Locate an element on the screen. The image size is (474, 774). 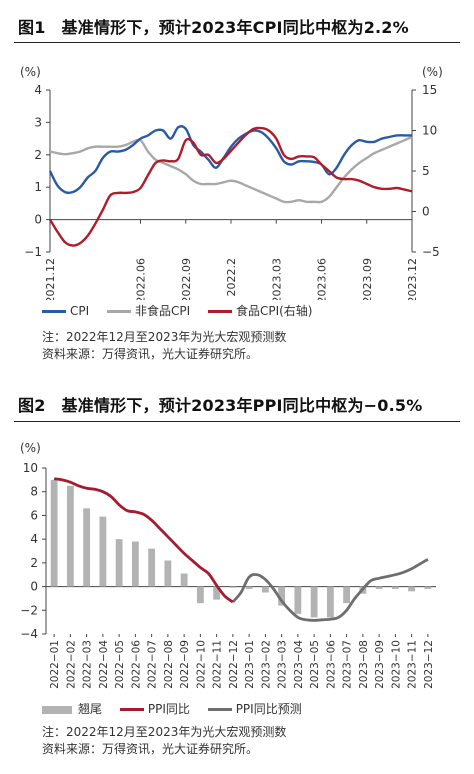
legend-label-forecast: PPI同比预测 is located at coordinates (268, 709).